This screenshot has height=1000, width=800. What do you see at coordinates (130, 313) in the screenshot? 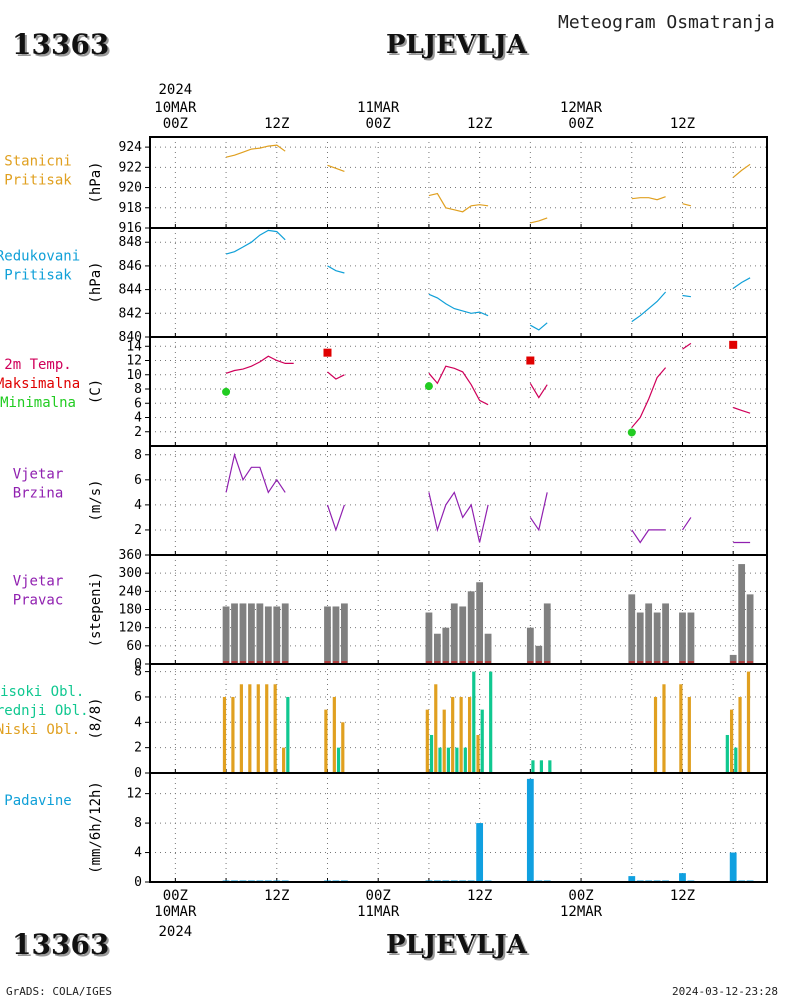
I see `y-tick-label: 842` at bounding box center [130, 313].